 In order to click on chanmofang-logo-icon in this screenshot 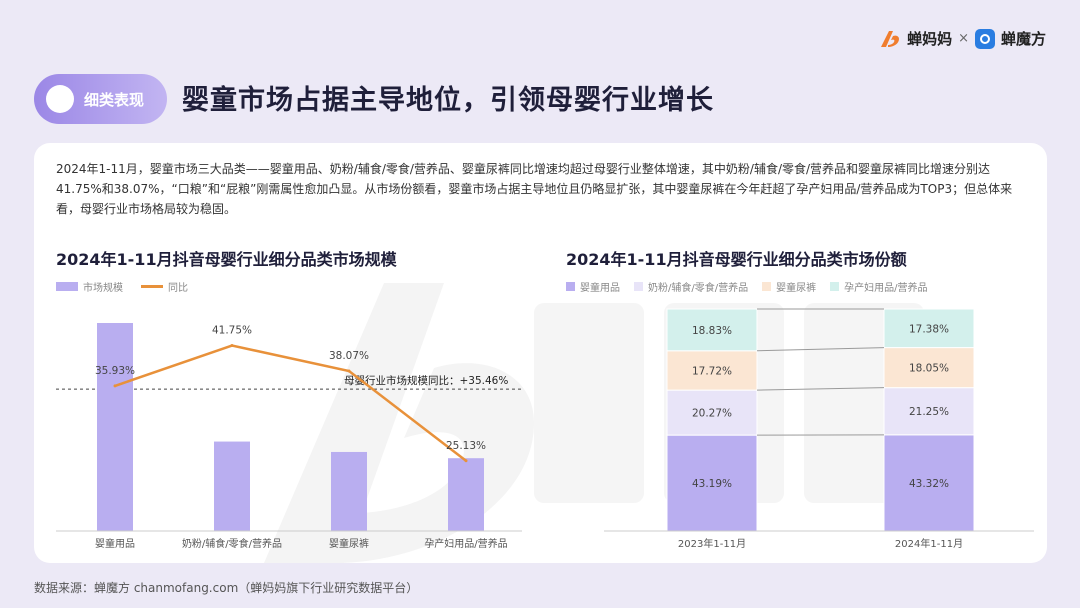, I will do `click(984, 38)`.